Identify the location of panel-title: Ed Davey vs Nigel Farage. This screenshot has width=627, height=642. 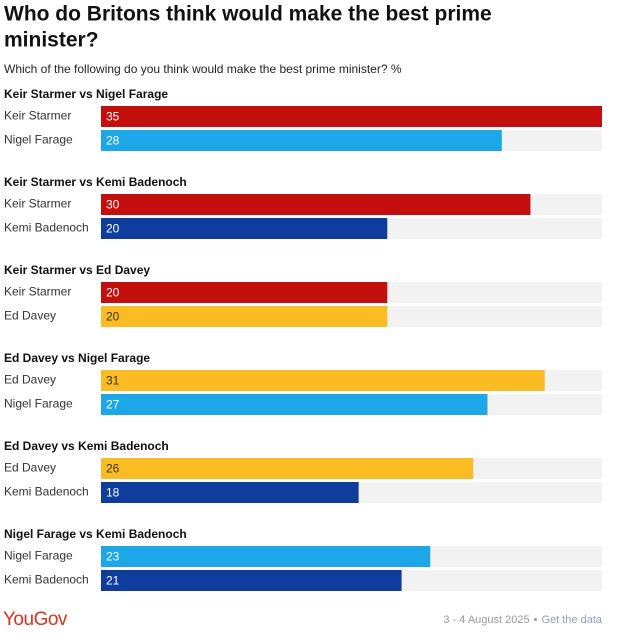
(77, 358).